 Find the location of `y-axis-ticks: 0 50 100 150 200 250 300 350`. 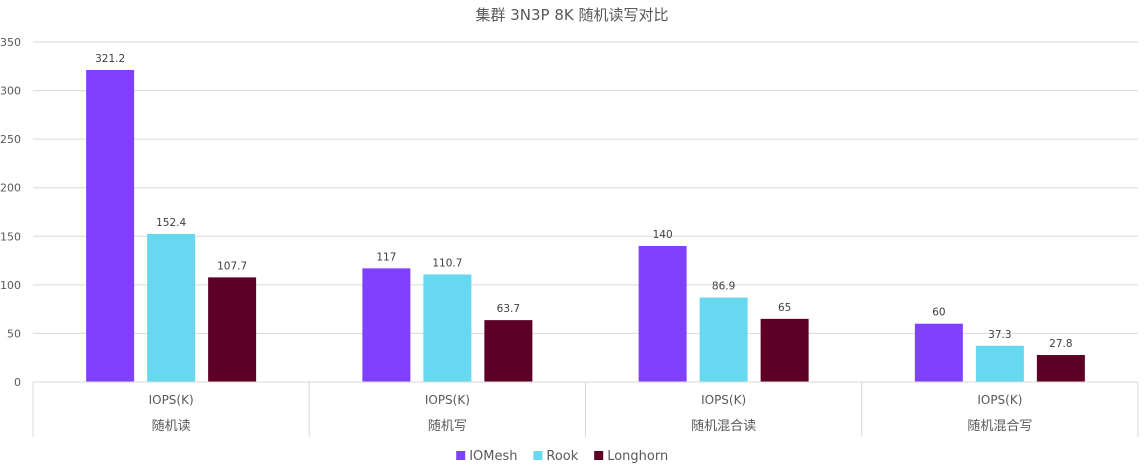

y-axis-ticks: 0 50 100 150 200 250 300 350 is located at coordinates (10, 212).